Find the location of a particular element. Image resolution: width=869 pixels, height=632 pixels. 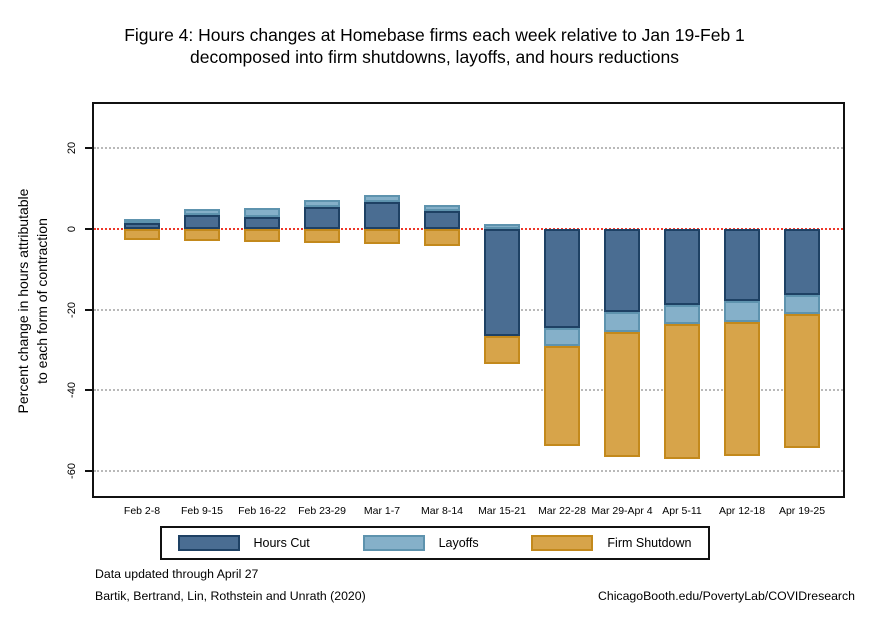

legend-item-hours_cut: Hours Cut is located at coordinates (243, 543).